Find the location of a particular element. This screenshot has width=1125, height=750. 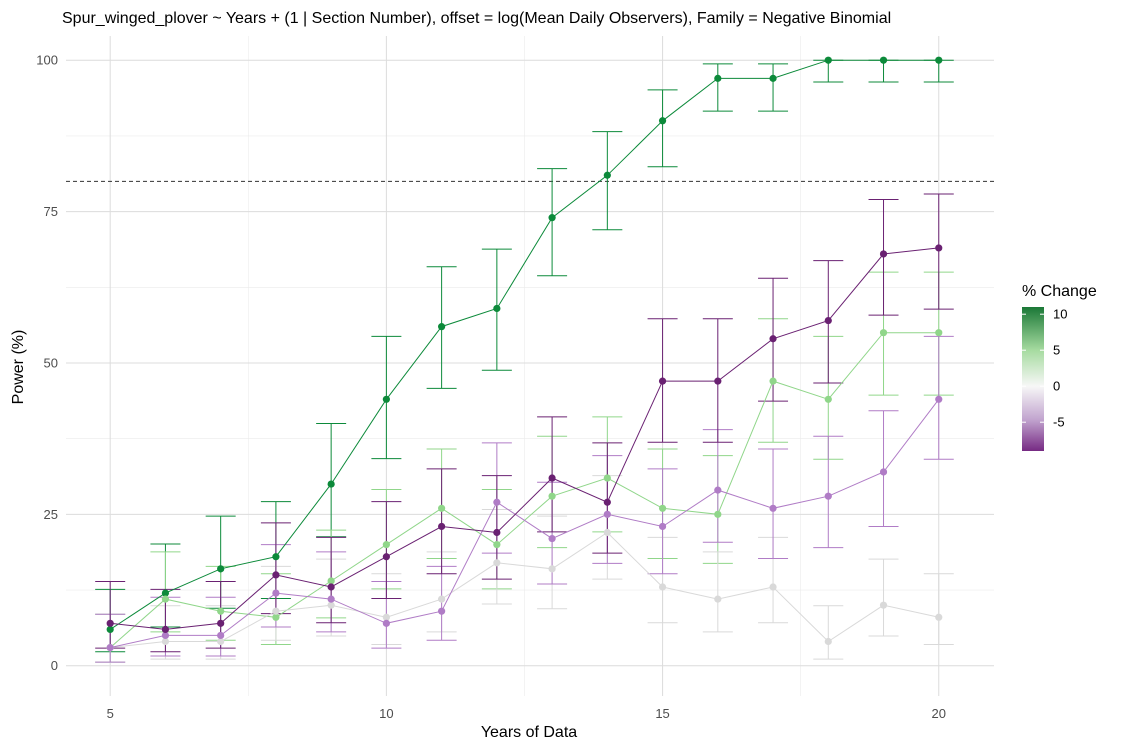

y-tick-label: 100 is located at coordinates (47, 60).